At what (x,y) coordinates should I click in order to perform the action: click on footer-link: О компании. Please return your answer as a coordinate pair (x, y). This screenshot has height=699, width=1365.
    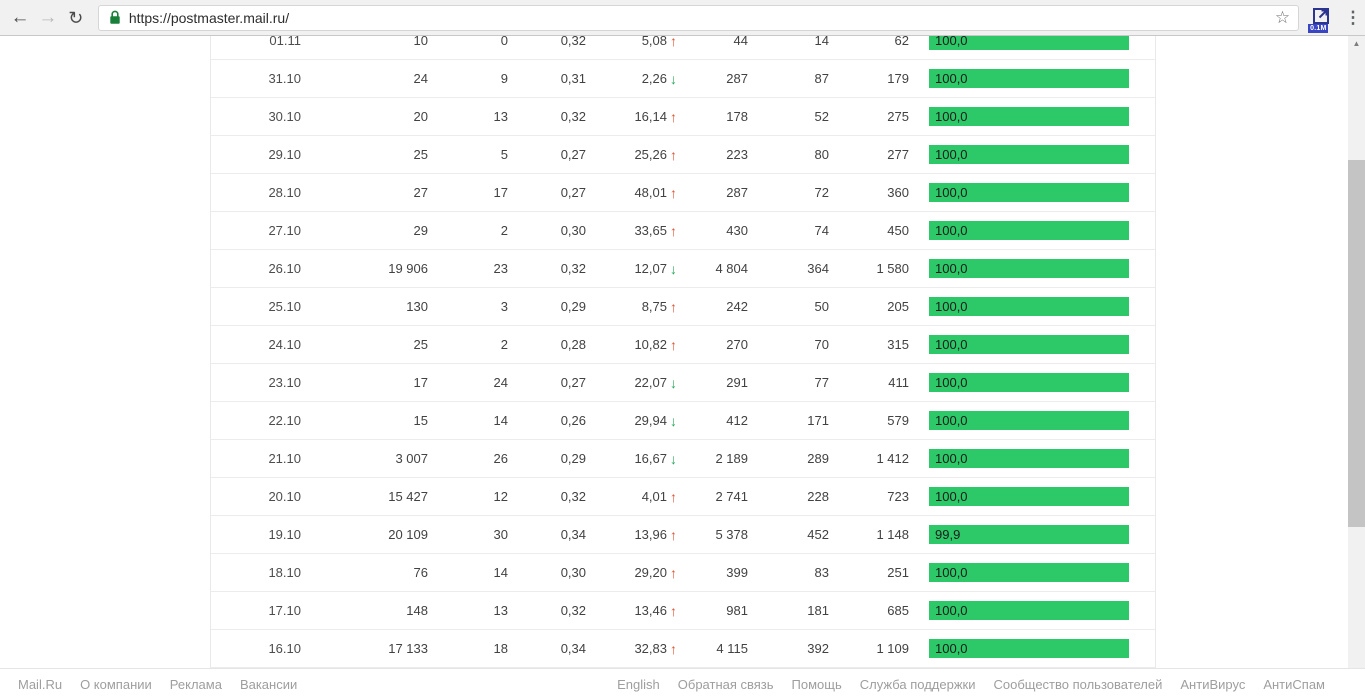
    Looking at the image, I should click on (116, 684).